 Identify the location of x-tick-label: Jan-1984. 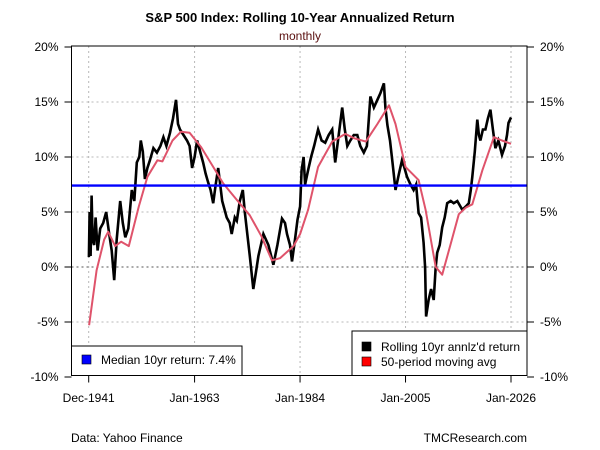
(300, 398).